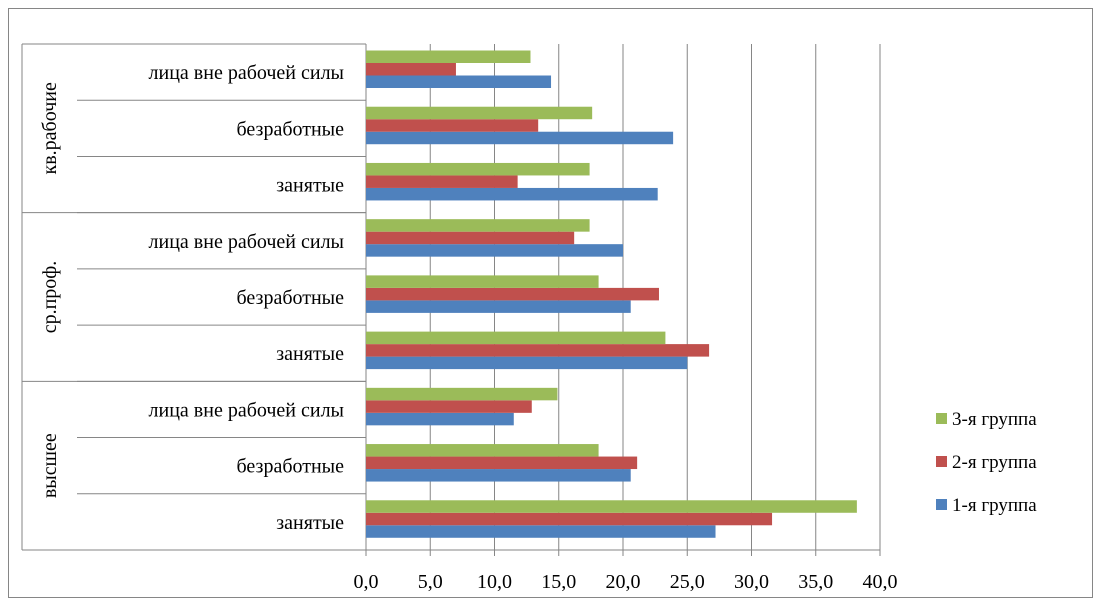  What do you see at coordinates (687, 582) in the screenshot?
I see `x-tick-label: 25,0` at bounding box center [687, 582].